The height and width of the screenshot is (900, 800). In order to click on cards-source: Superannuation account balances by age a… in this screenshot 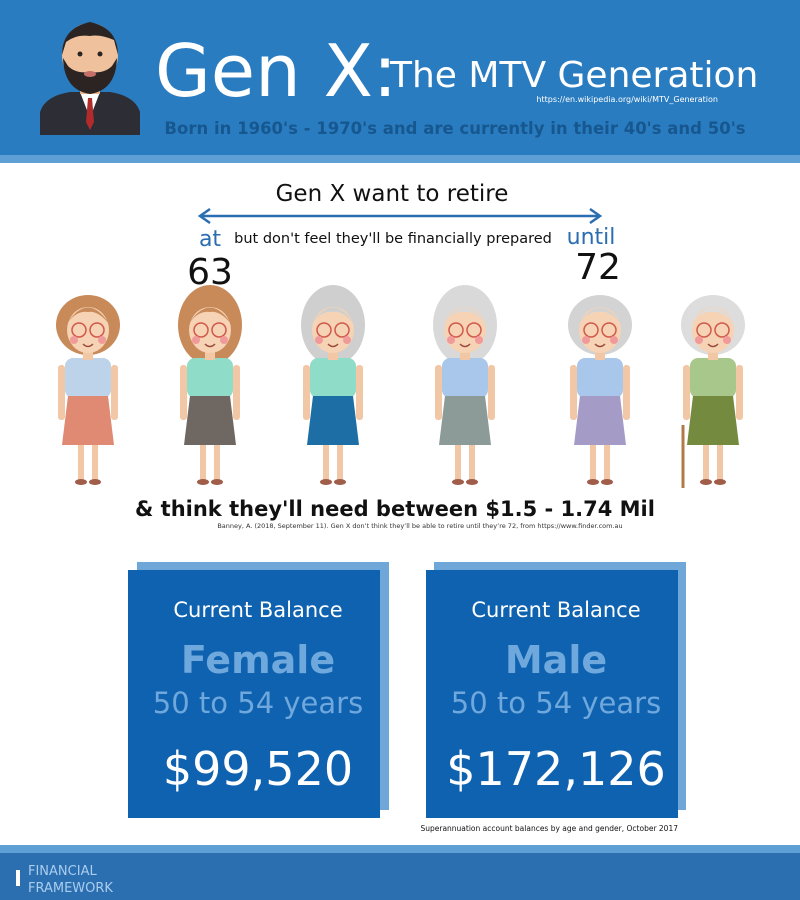, I will do `click(549, 828)`.